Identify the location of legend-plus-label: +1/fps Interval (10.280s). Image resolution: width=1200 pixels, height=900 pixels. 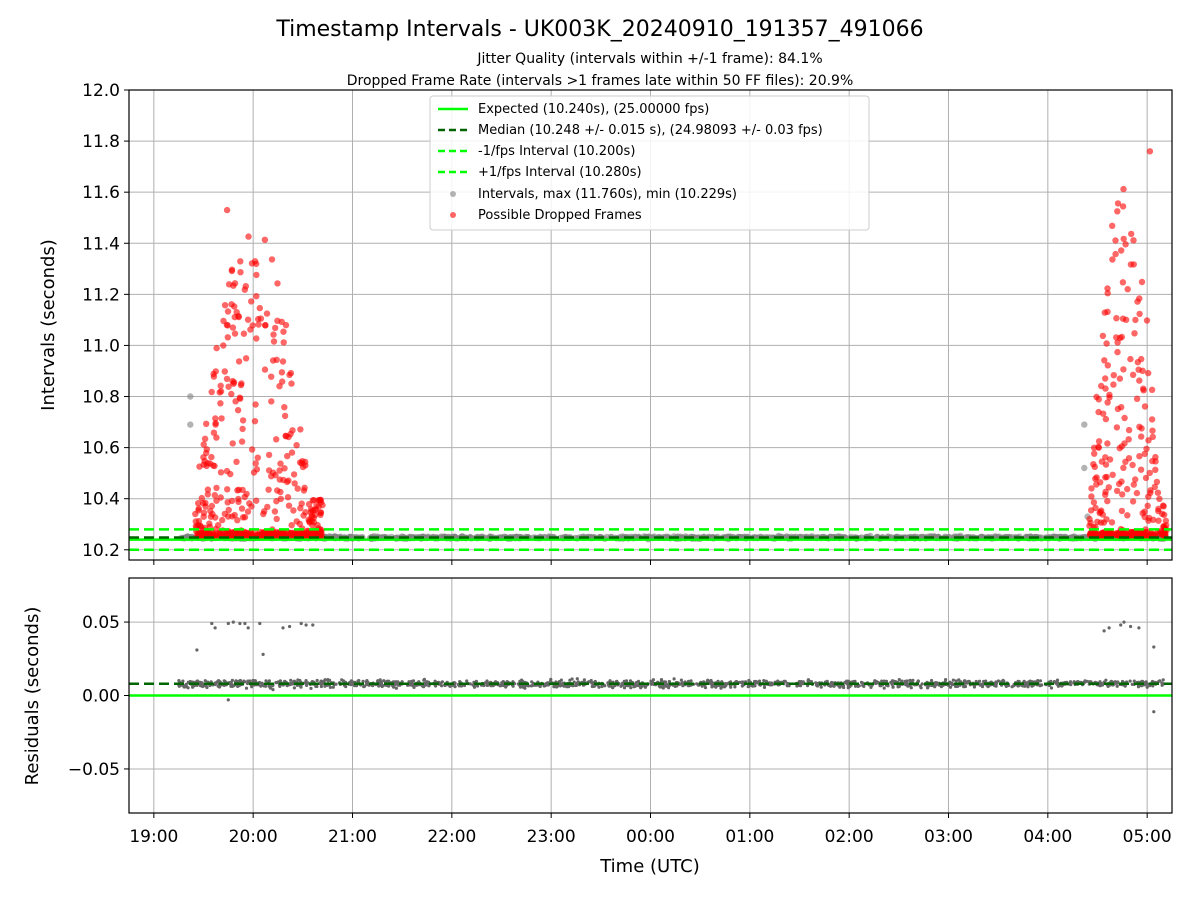
(560, 172).